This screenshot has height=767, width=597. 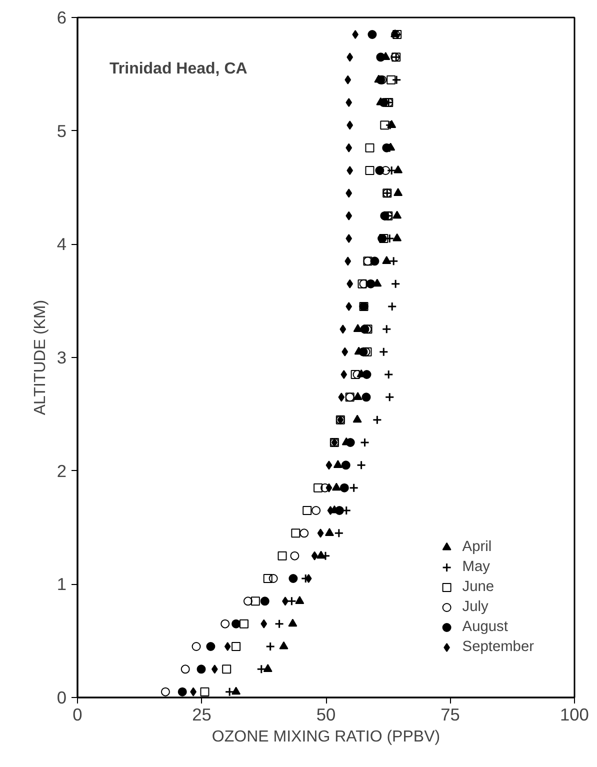 What do you see at coordinates (478, 587) in the screenshot?
I see `legend-label: June` at bounding box center [478, 587].